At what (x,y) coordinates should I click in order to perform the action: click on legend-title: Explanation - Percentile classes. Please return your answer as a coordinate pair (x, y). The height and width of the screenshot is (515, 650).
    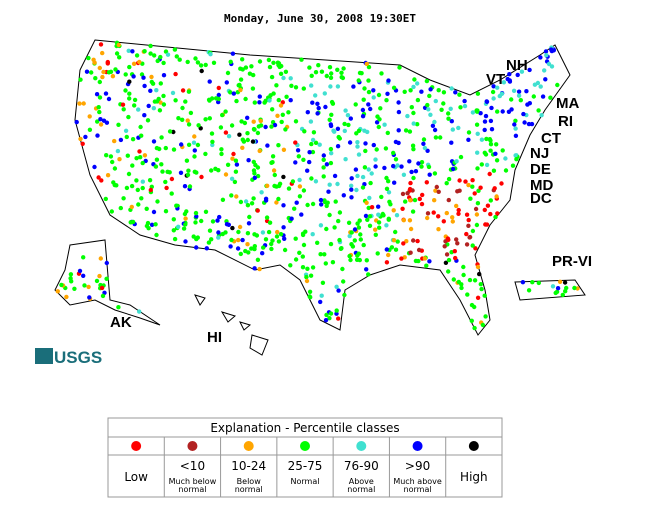
    Looking at the image, I should click on (304, 428).